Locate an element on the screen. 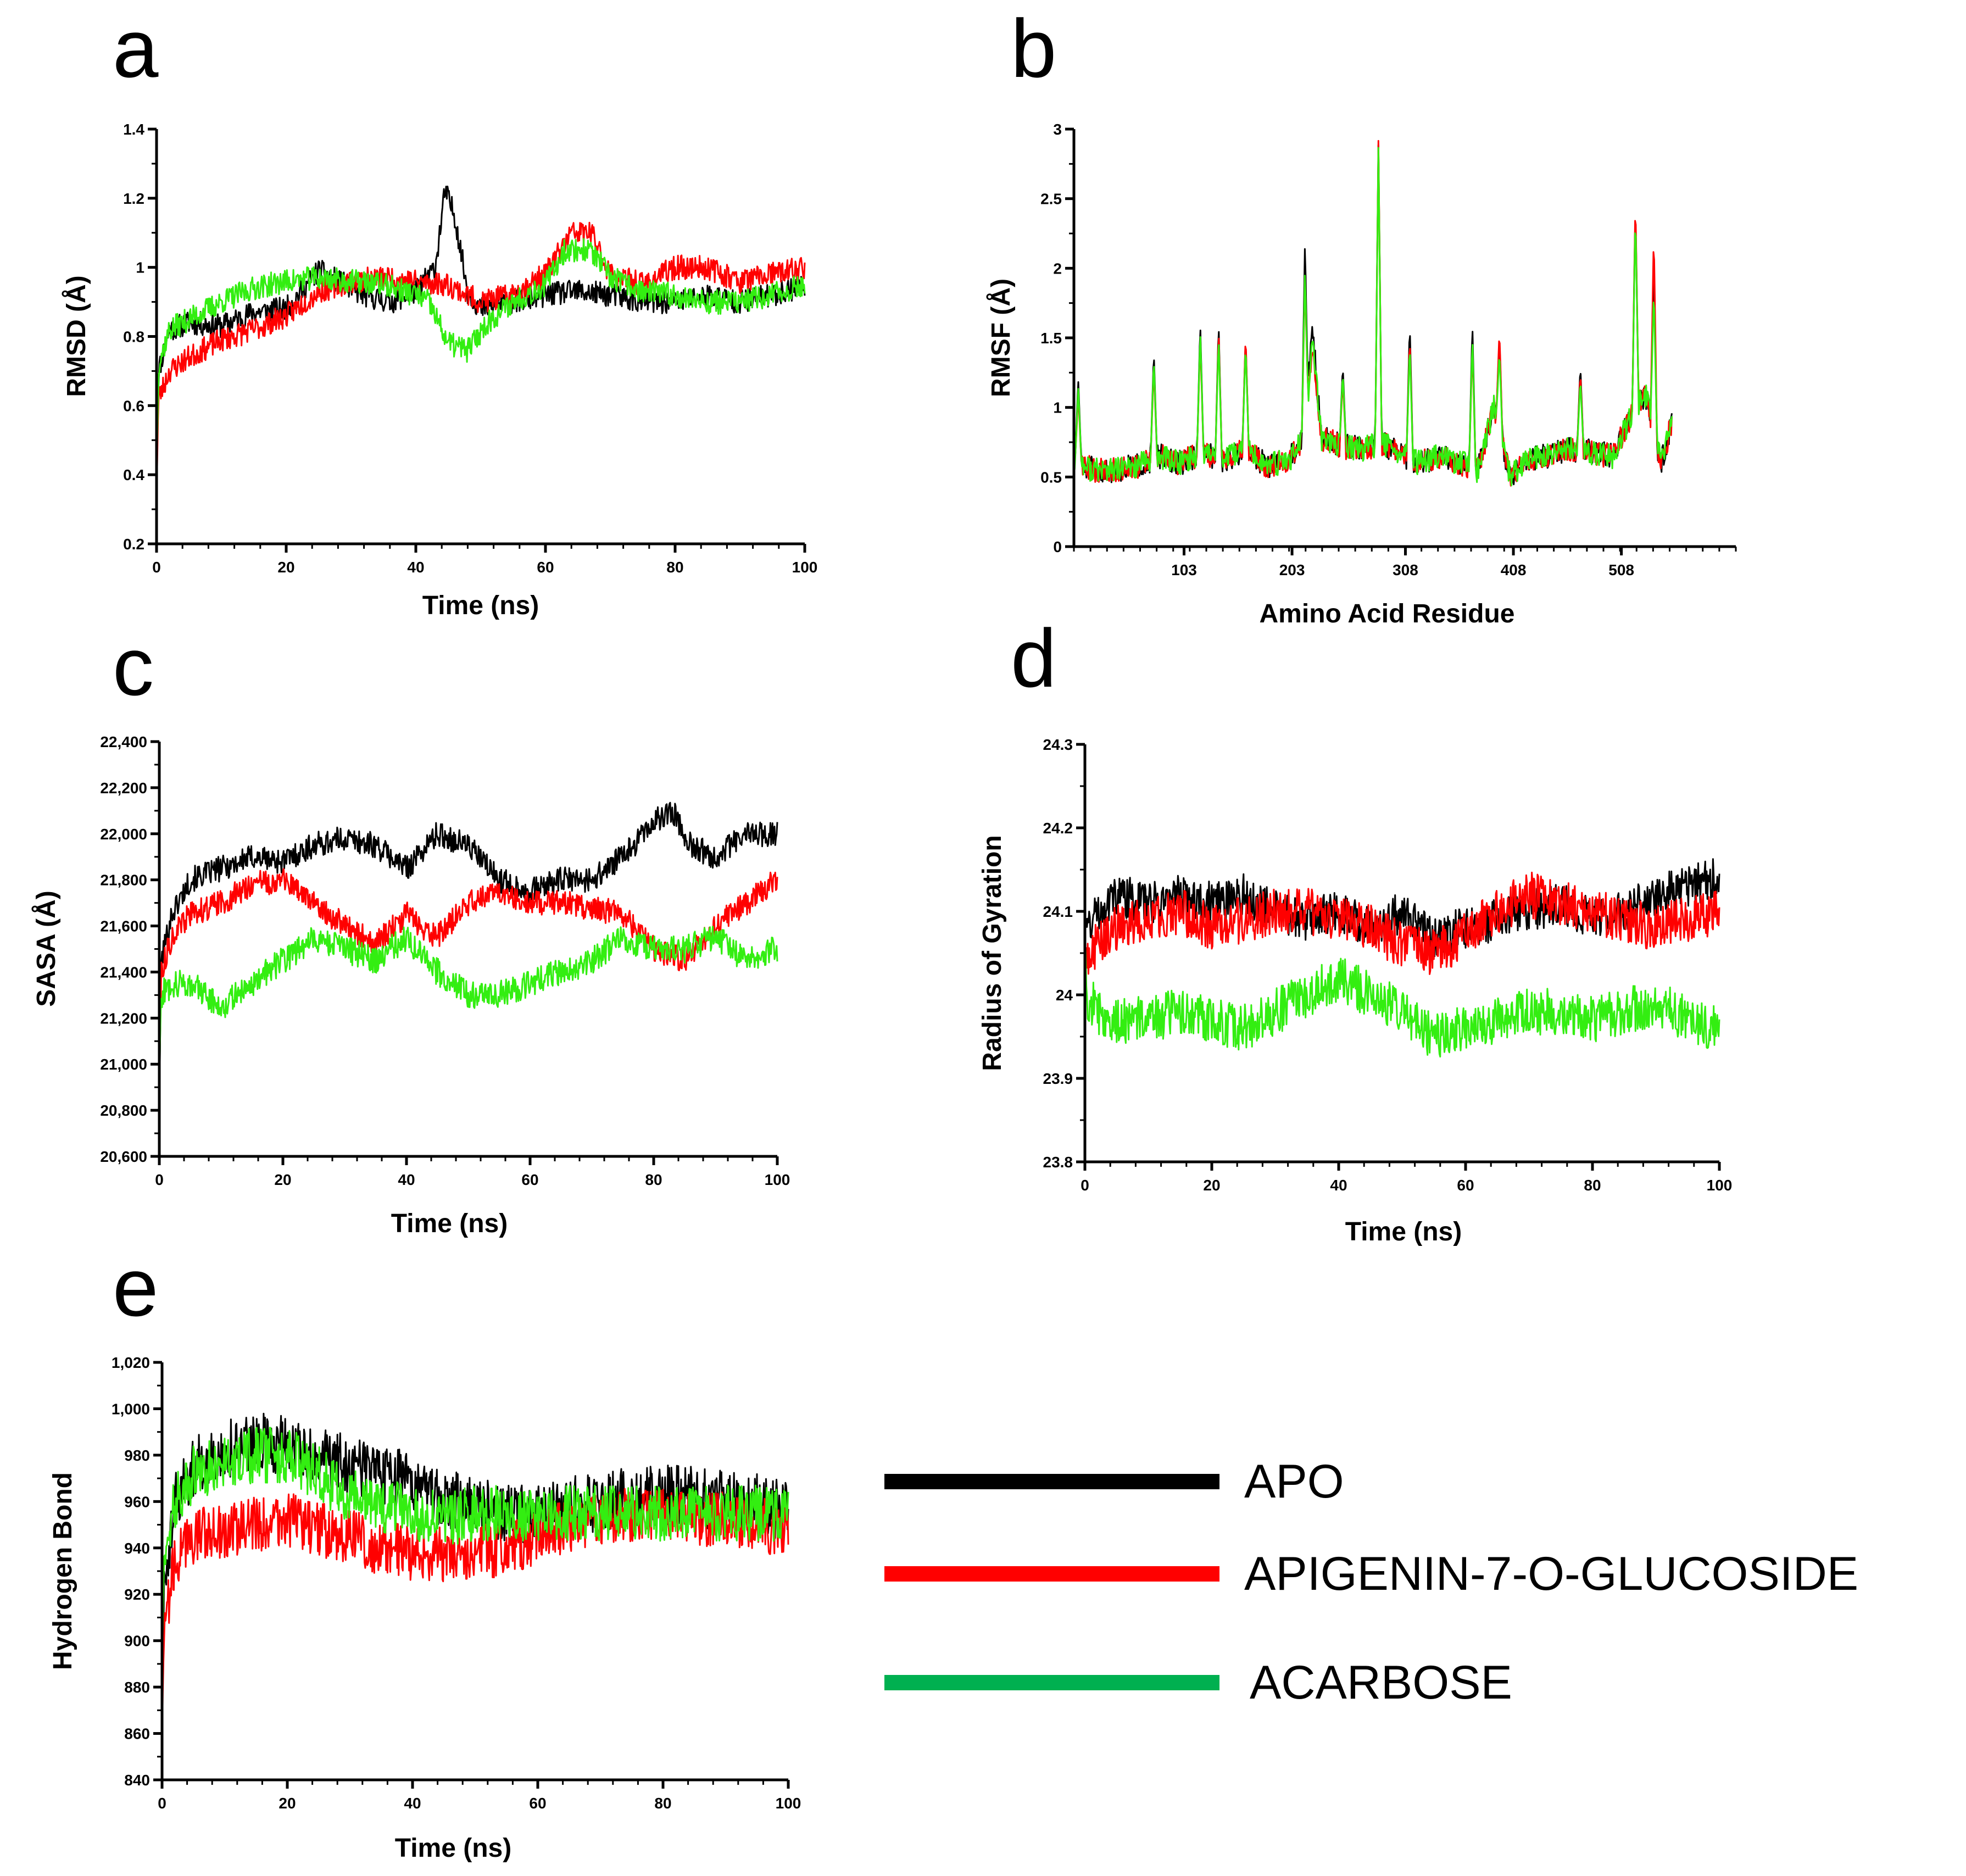  x-tick-label: 308 is located at coordinates (1406, 569).